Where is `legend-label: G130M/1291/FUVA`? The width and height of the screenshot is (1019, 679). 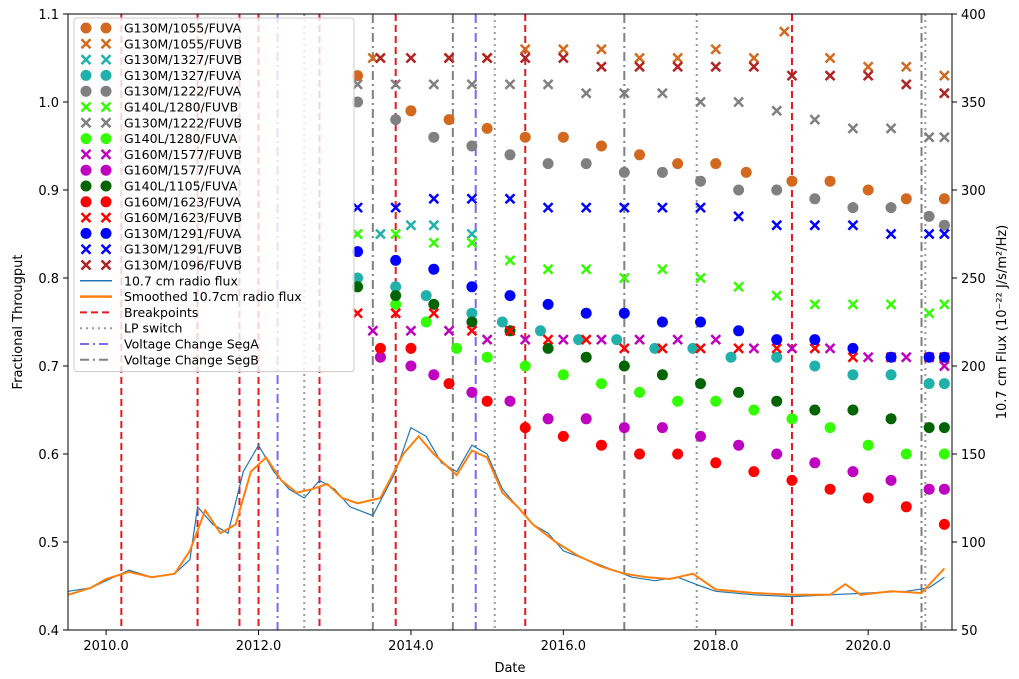
legend-label: G130M/1291/FUVA is located at coordinates (183, 233).